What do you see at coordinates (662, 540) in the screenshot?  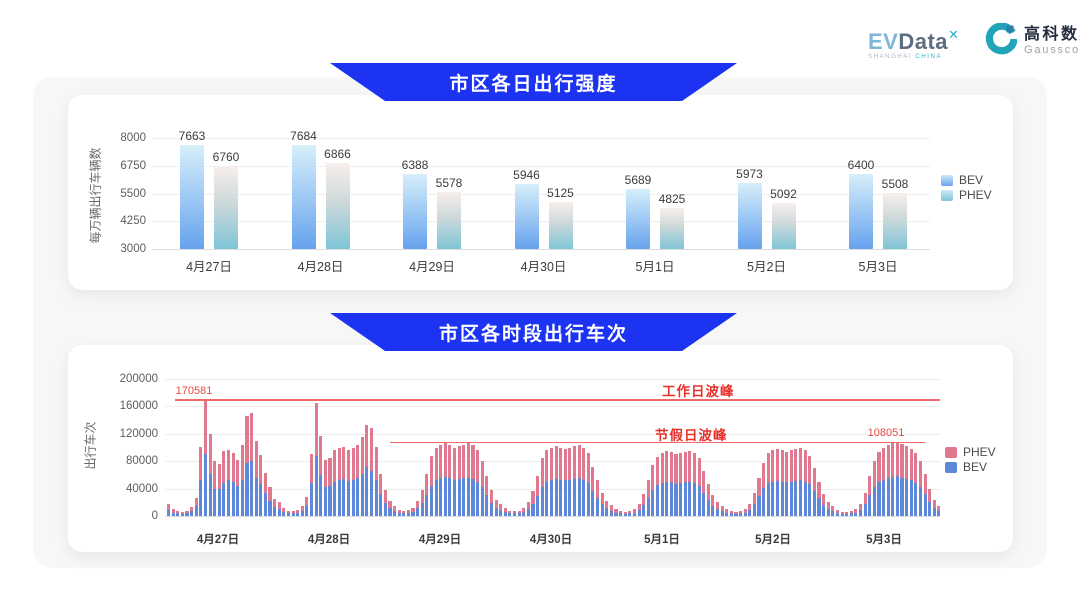 I see `x-tick-label: 5月1日` at bounding box center [662, 540].